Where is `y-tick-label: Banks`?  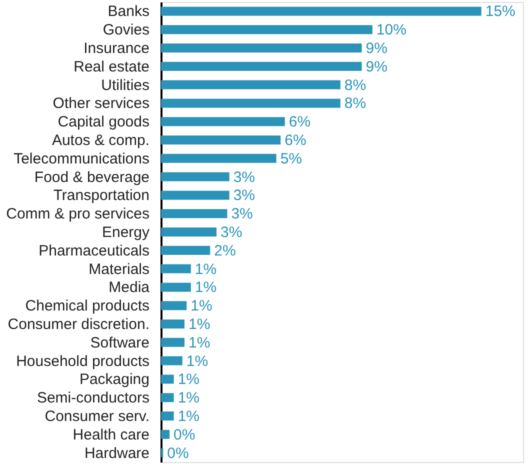
y-tick-label: Banks is located at coordinates (129, 11).